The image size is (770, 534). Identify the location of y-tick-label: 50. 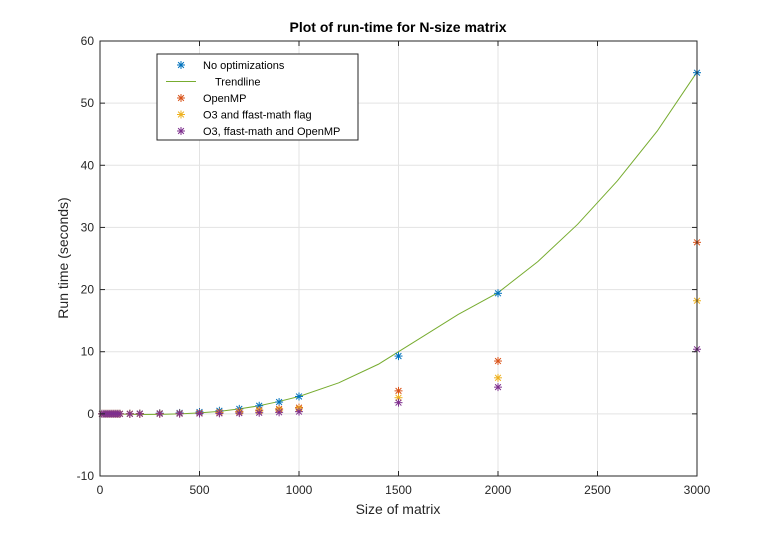
(88, 103).